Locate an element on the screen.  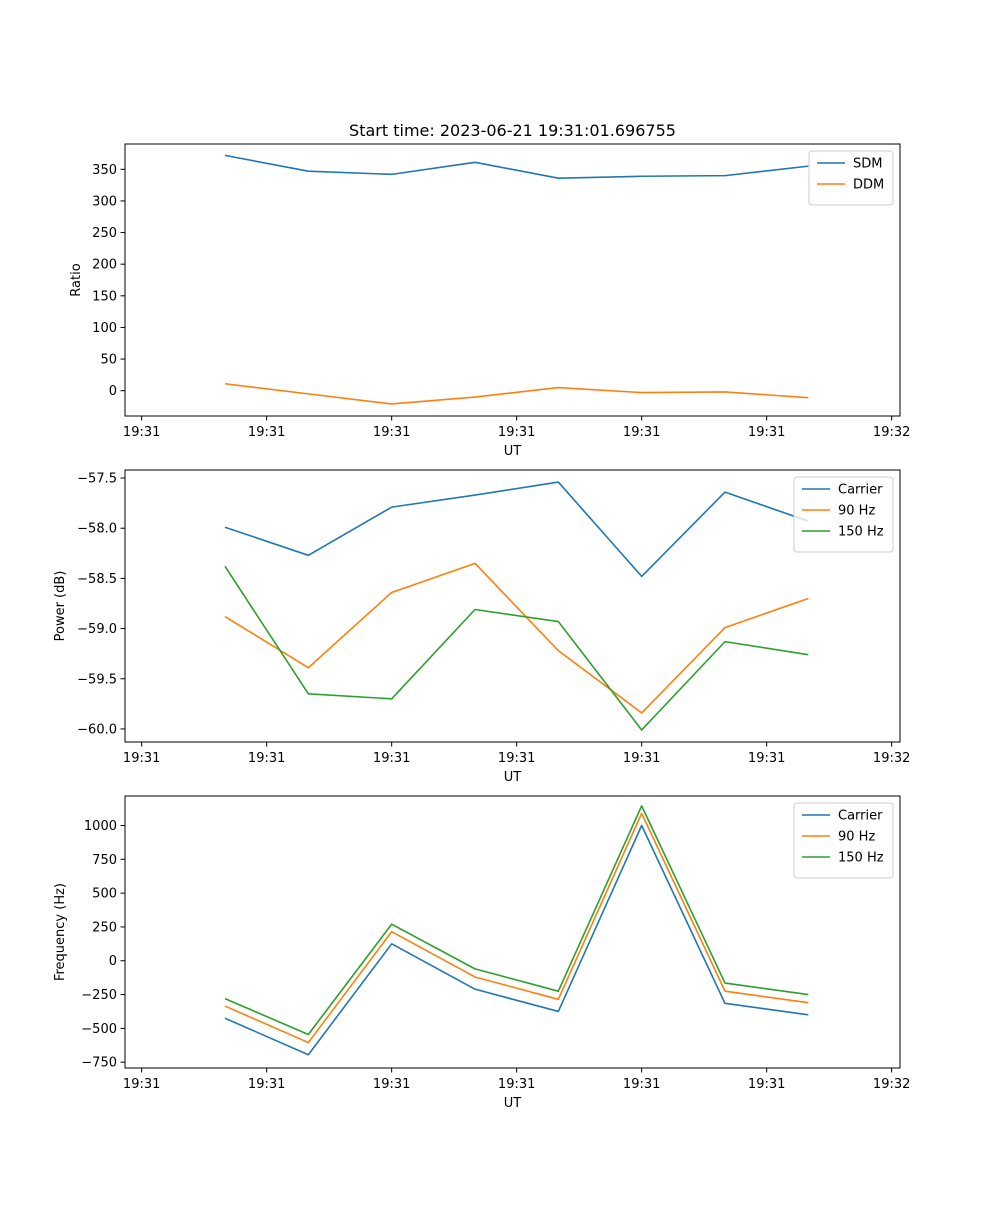
y-tick-label: −58.5 is located at coordinates (97, 579).